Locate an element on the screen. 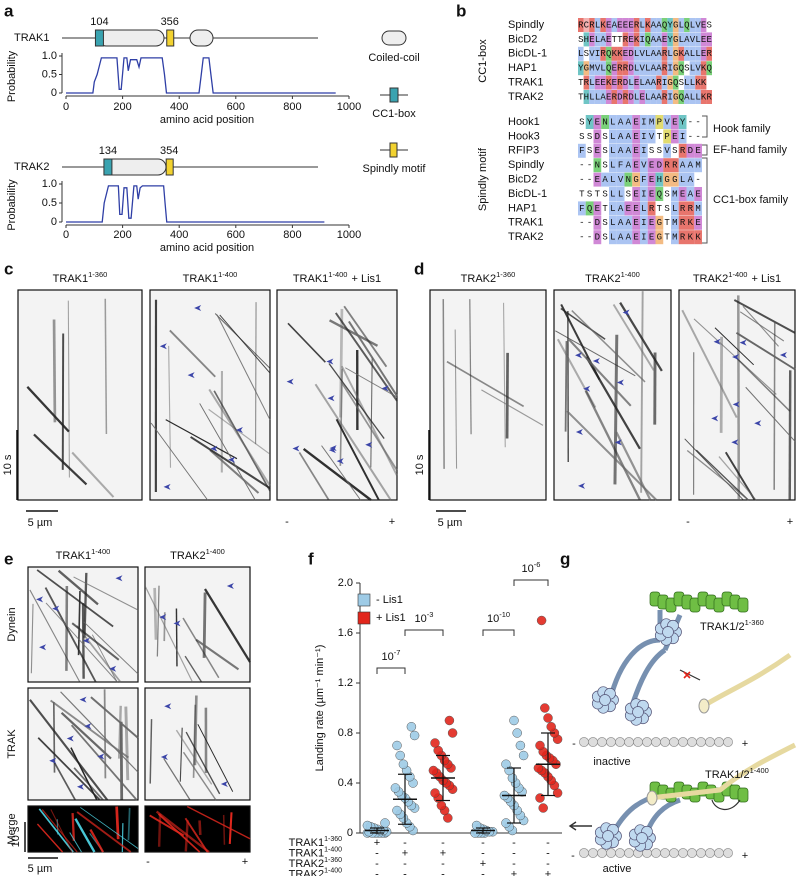 This screenshot has width=798, height=876. time-scale-label: 10 s is located at coordinates (8, 464).